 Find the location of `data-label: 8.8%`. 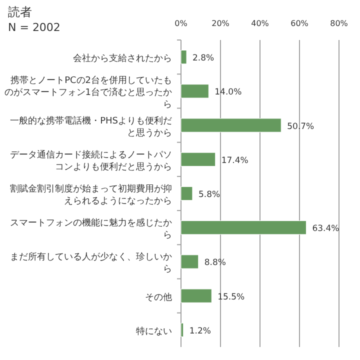

data-label: 8.8% is located at coordinates (215, 263).